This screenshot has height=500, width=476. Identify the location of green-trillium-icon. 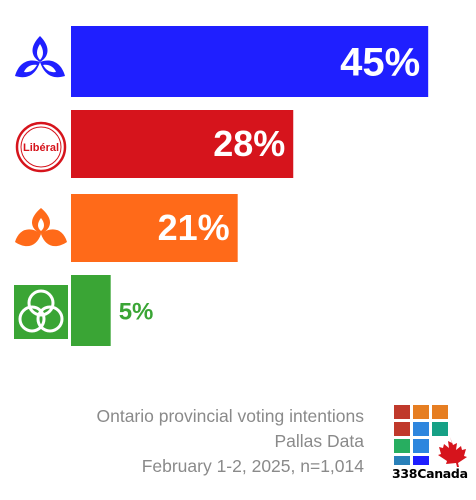
(41, 312).